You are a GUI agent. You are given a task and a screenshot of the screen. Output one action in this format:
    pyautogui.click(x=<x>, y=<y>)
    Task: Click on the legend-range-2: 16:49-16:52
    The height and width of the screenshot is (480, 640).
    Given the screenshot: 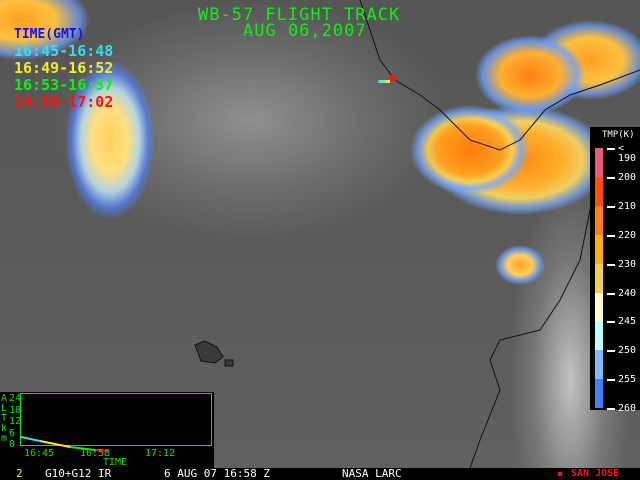 What is the action you would take?
    pyautogui.click(x=64, y=68)
    